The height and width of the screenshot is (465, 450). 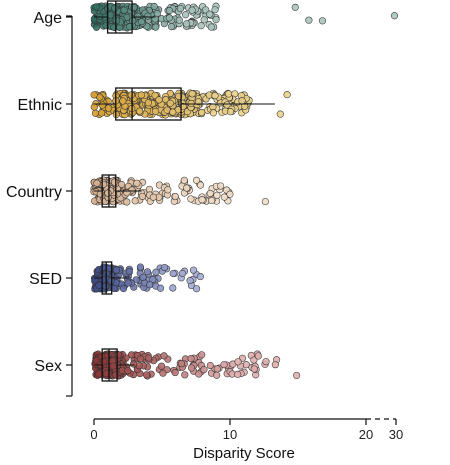 What do you see at coordinates (48, 366) in the screenshot?
I see `category-label-sex: Sex` at bounding box center [48, 366].